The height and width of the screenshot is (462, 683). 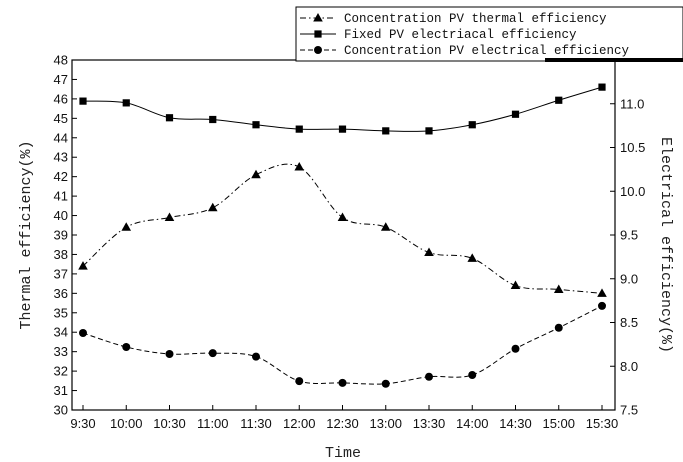 What do you see at coordinates (61, 351) in the screenshot?
I see `left-tick-label: 33` at bounding box center [61, 351].